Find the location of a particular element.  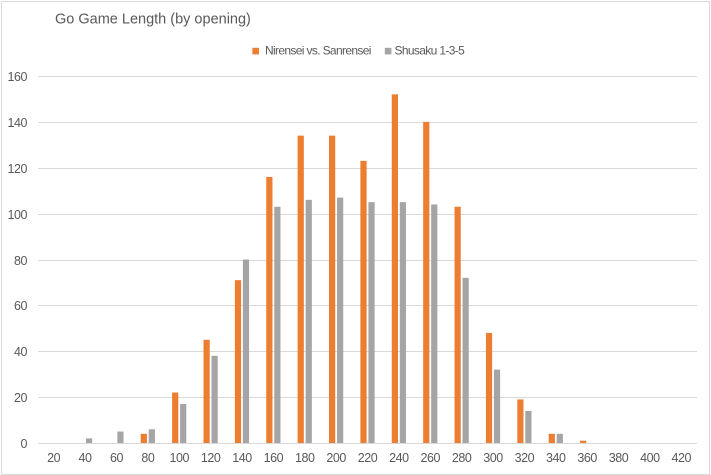

svg-text: 380 is located at coordinates (619, 458).